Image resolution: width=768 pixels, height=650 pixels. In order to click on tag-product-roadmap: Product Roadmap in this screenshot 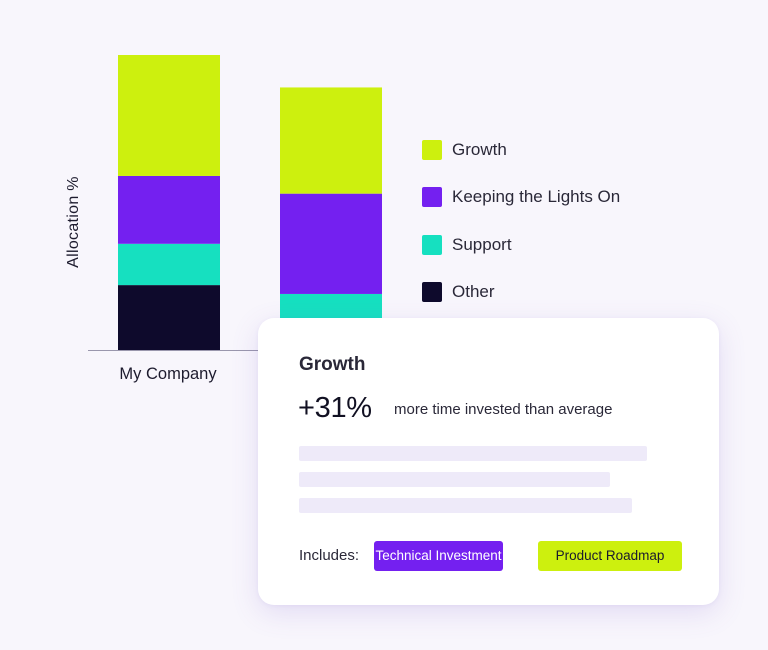, I will do `click(610, 556)`.